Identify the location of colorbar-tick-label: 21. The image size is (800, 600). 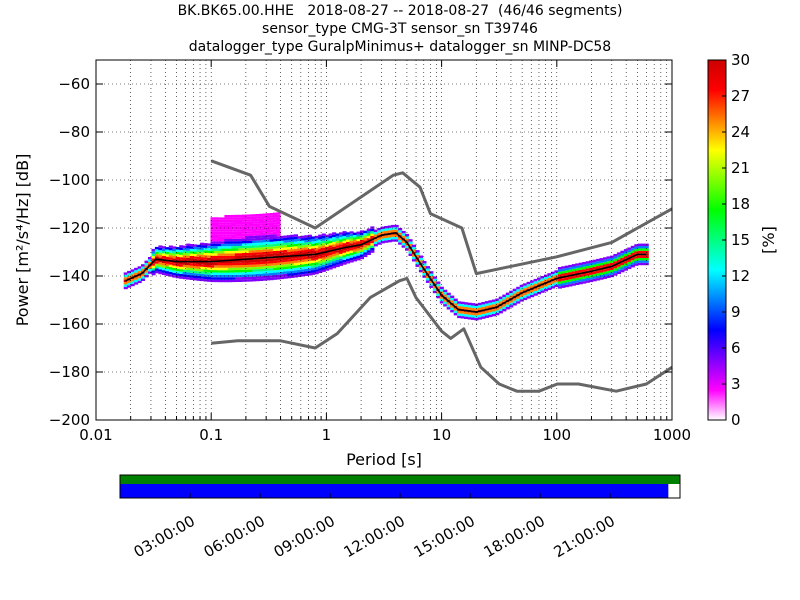
(740, 168).